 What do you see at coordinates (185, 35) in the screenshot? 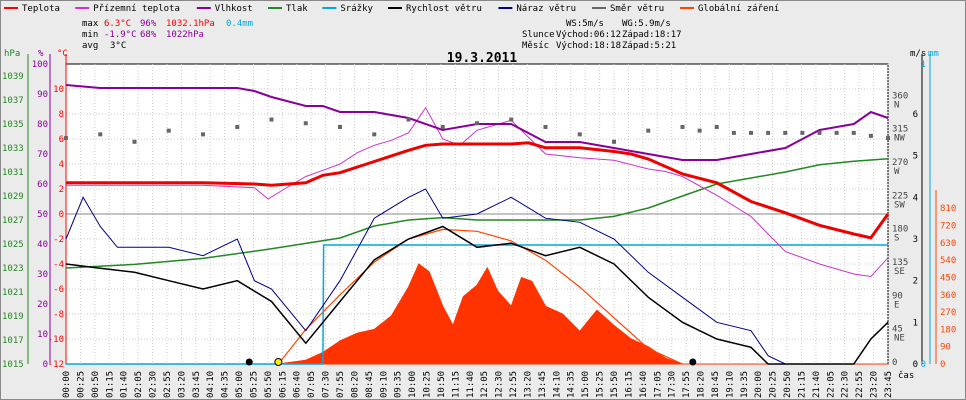
I see `stat-min-press: 1022hPa` at bounding box center [185, 35].